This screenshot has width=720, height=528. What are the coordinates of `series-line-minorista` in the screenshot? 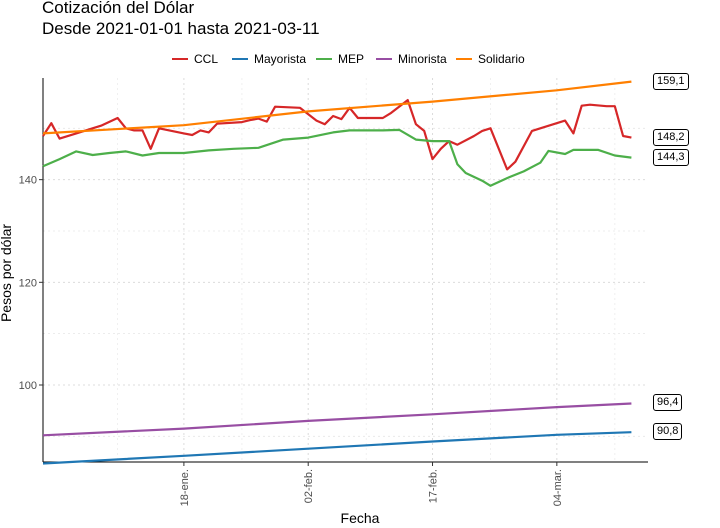 It's located at (337, 419).